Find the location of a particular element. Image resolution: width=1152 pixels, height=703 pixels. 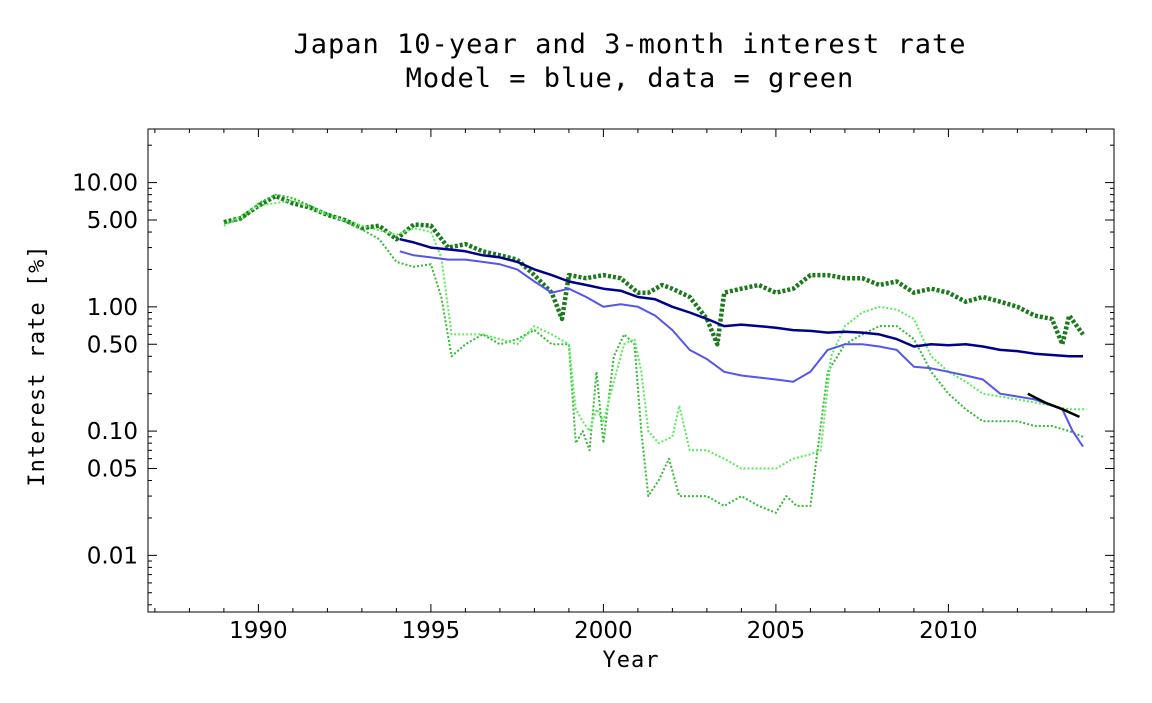

y-tick-label: 10.00 is located at coordinates (105, 184).